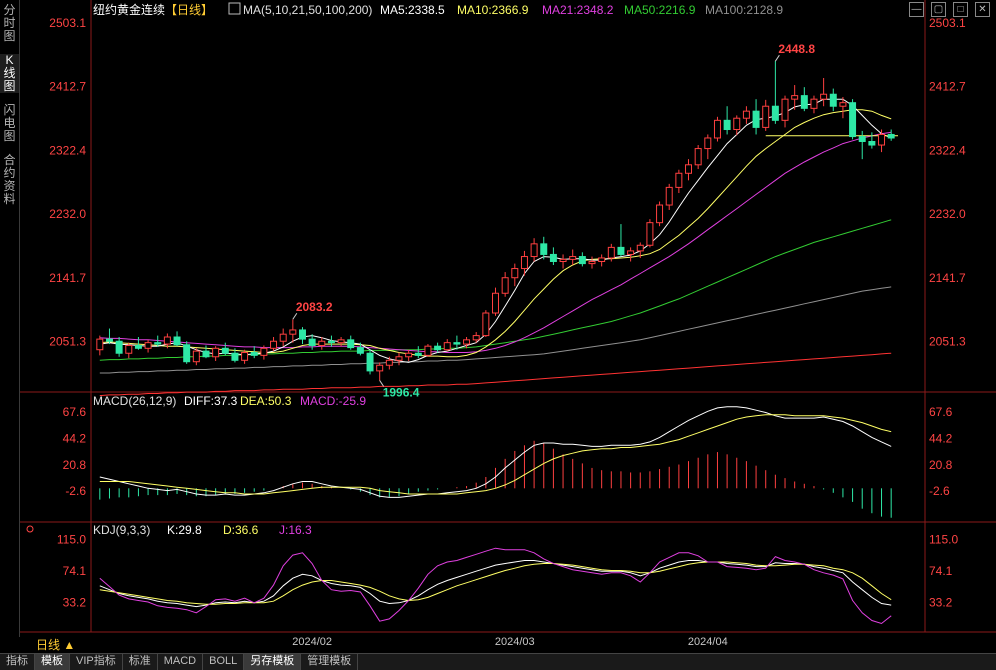 Image resolution: width=996 pixels, height=670 pixels. Describe the element at coordinates (9, 23) in the screenshot. I see `tab-timeshare: 分时图` at that location.